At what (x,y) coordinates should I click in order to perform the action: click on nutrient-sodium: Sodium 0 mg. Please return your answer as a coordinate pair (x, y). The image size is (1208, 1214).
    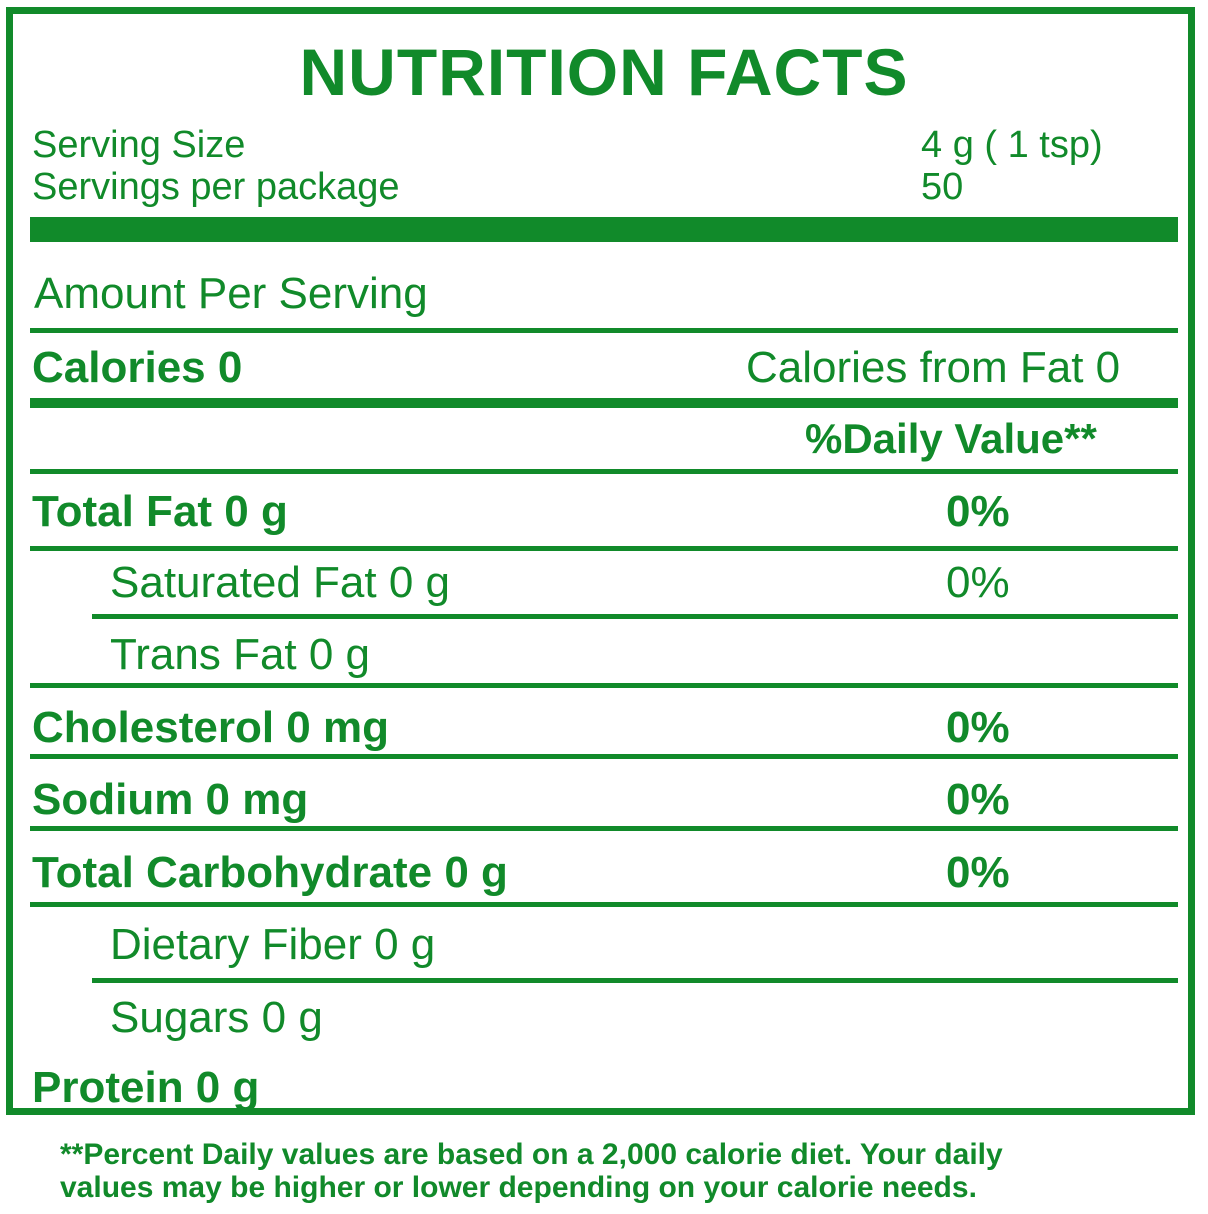
    Looking at the image, I should click on (170, 799).